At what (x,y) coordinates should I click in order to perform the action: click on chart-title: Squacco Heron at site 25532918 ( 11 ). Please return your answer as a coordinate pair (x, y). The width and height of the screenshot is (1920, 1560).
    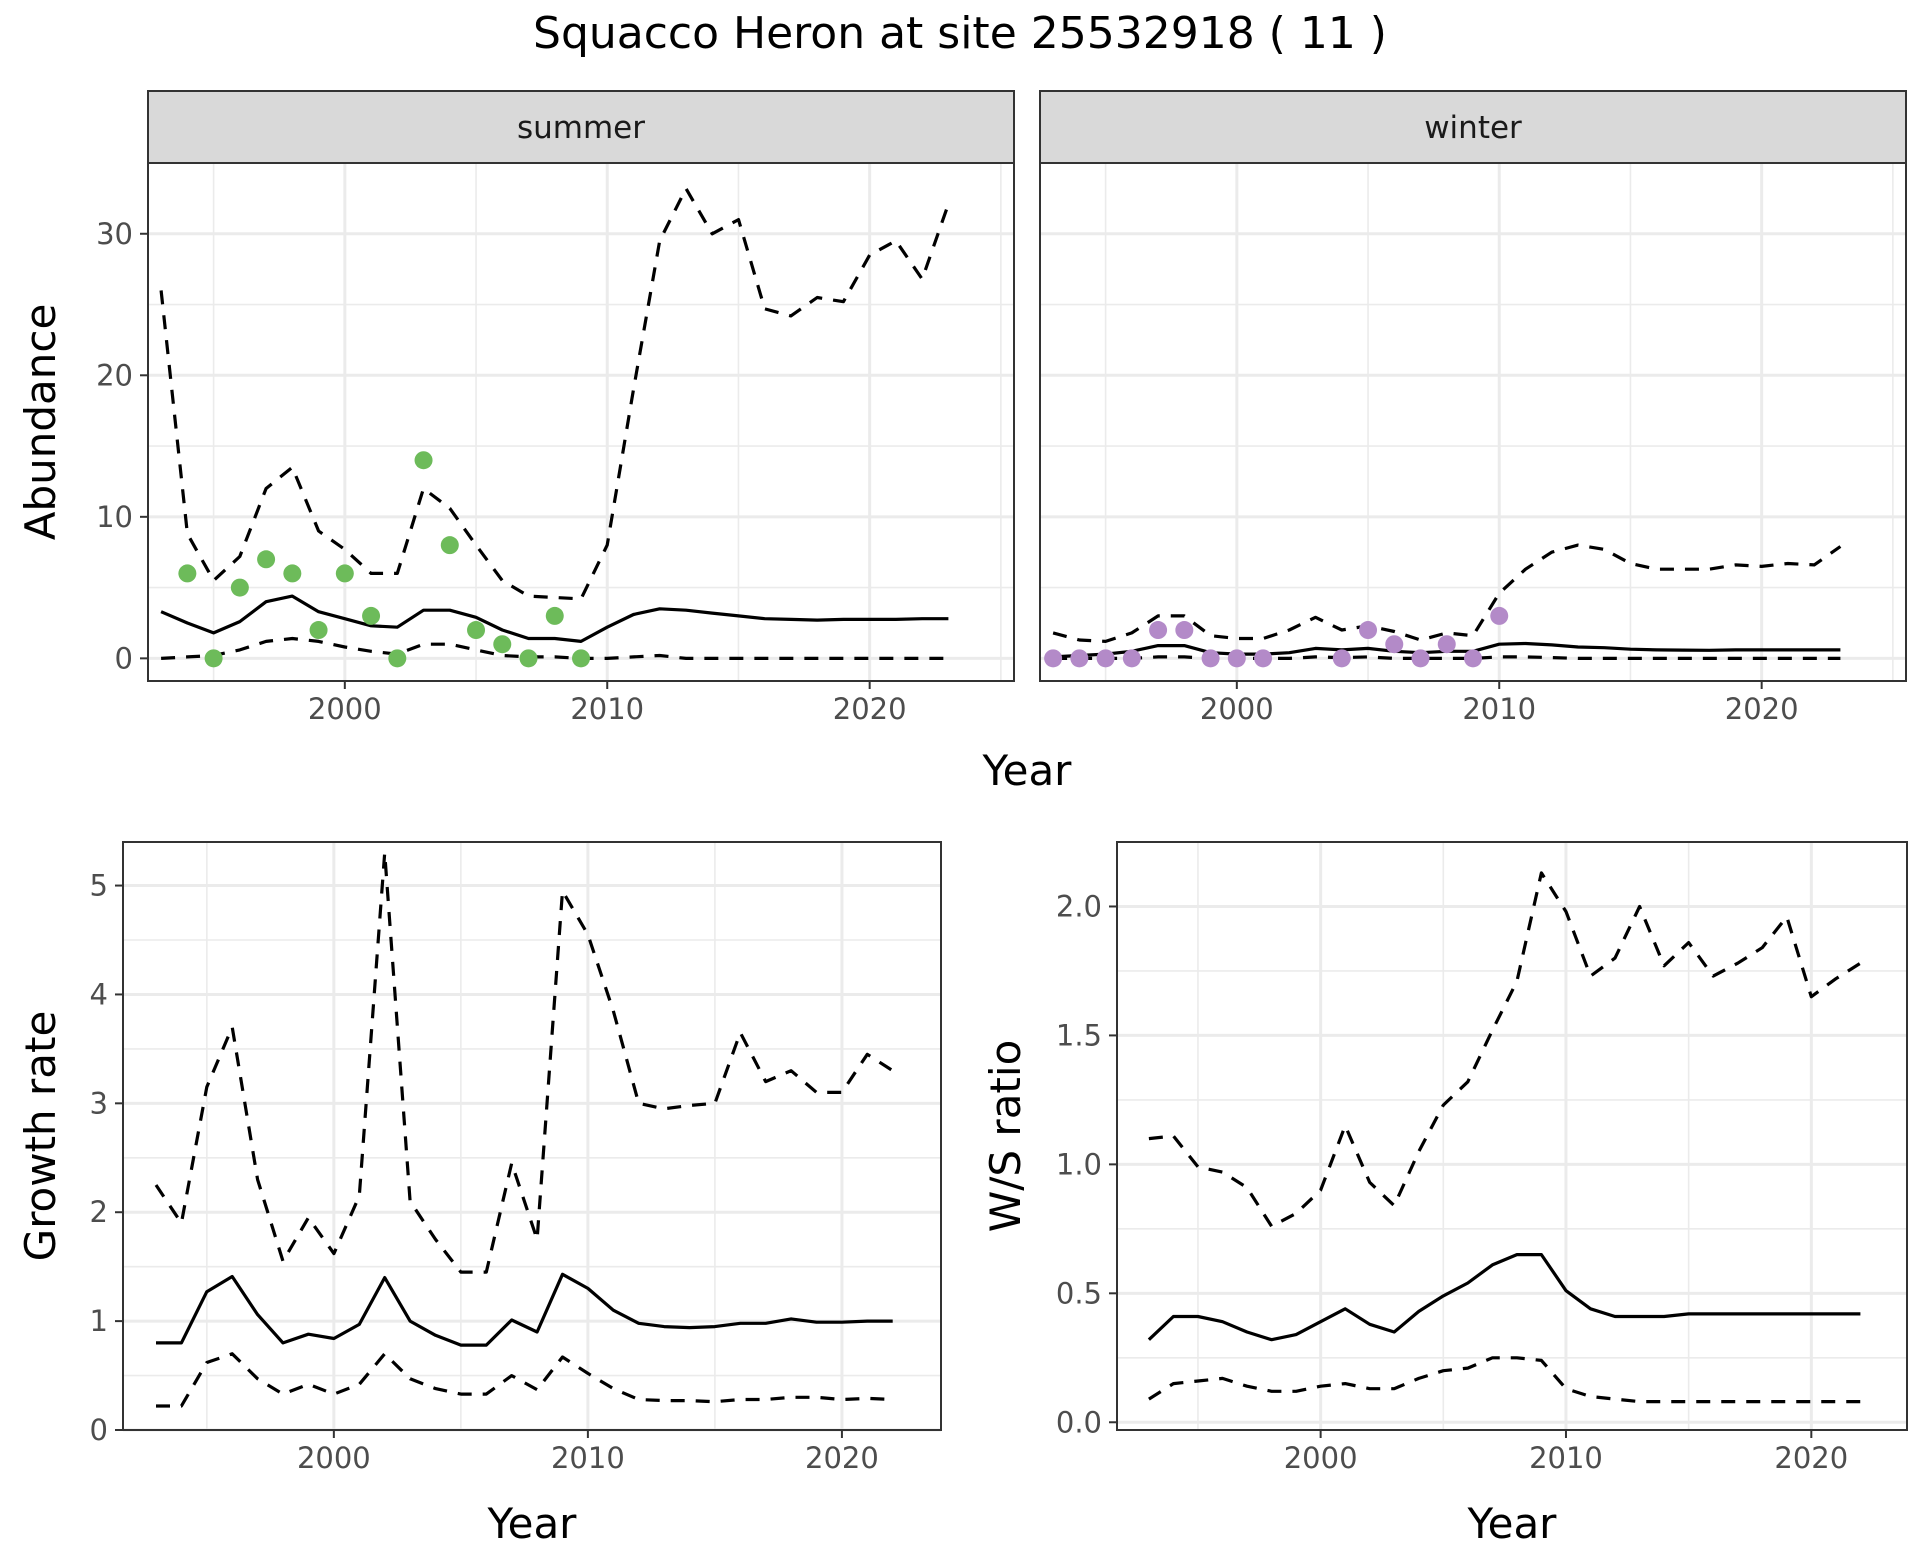
    Looking at the image, I should click on (960, 33).